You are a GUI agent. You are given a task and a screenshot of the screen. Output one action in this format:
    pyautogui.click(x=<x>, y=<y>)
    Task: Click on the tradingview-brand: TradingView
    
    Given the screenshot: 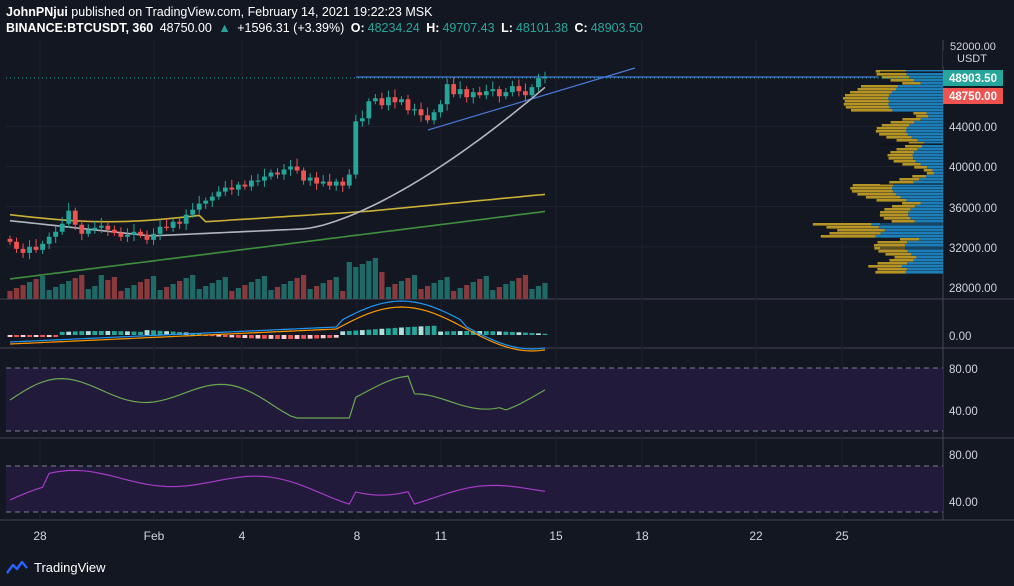 What is the action you would take?
    pyautogui.click(x=70, y=567)
    